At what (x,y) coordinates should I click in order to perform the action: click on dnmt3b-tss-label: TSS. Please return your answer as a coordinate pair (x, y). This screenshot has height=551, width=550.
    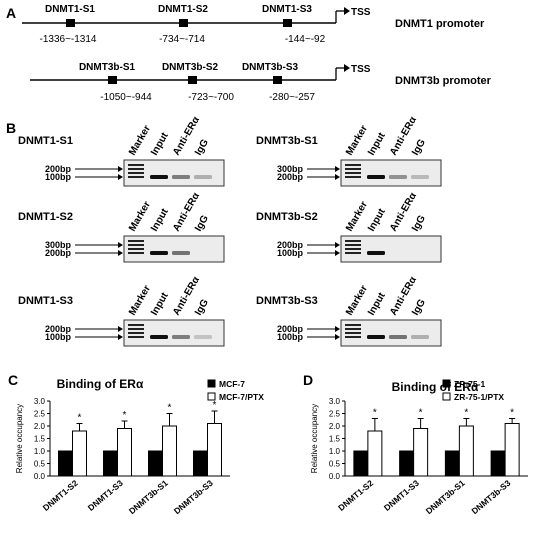
    Looking at the image, I should click on (361, 69).